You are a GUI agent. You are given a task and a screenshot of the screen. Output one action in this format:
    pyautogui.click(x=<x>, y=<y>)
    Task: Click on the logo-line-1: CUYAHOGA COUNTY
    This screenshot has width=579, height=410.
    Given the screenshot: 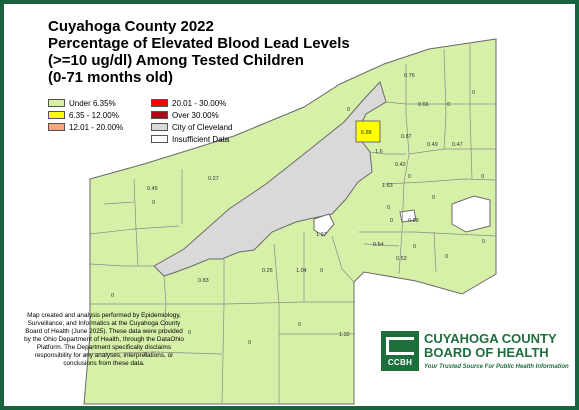 What is the action you would take?
    pyautogui.click(x=490, y=338)
    